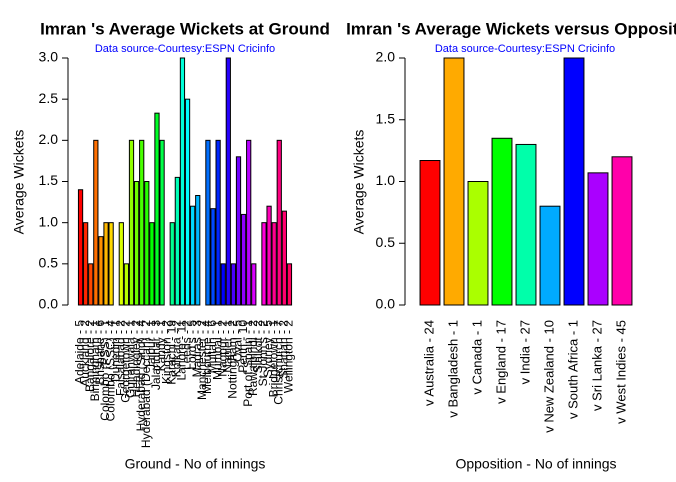 The image size is (676, 482). I want to click on x-tick-label: Port of Spain - 1, so click(248, 363).